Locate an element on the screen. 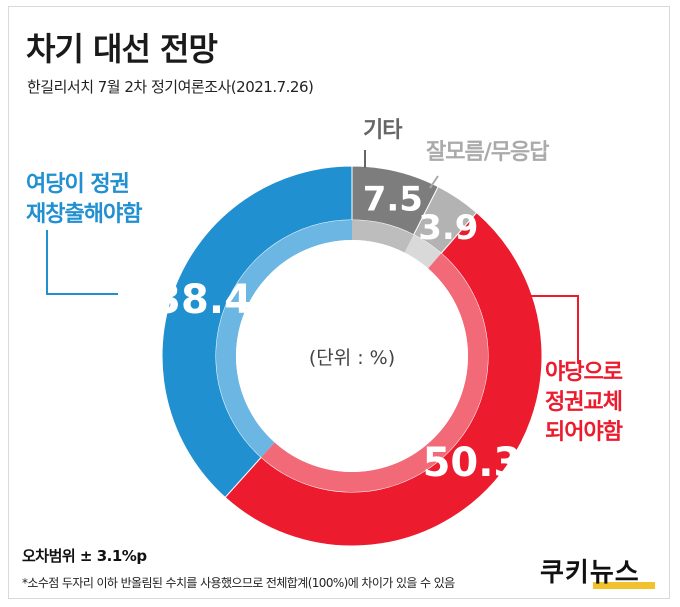  label-opposition: 야당으로 정권교체 되어야함 is located at coordinates (584, 403).